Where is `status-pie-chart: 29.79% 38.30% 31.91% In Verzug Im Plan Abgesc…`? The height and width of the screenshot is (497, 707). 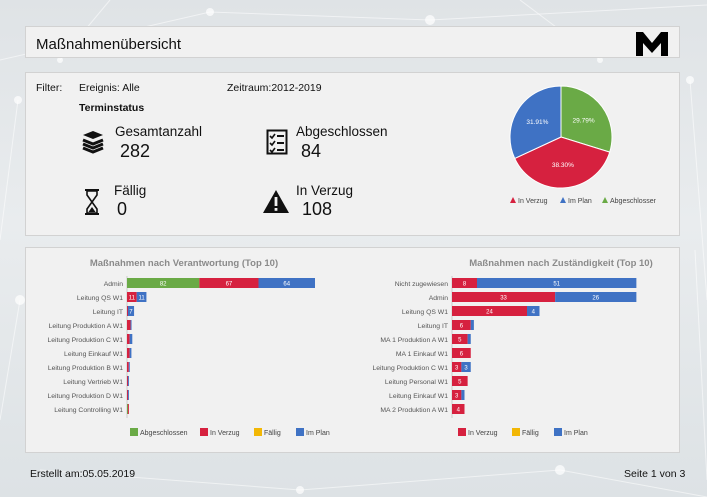
status-pie-chart: 29.79% 38.30% 31.91% In Verzug Im Plan Abgesc… is located at coordinates (582, 145).